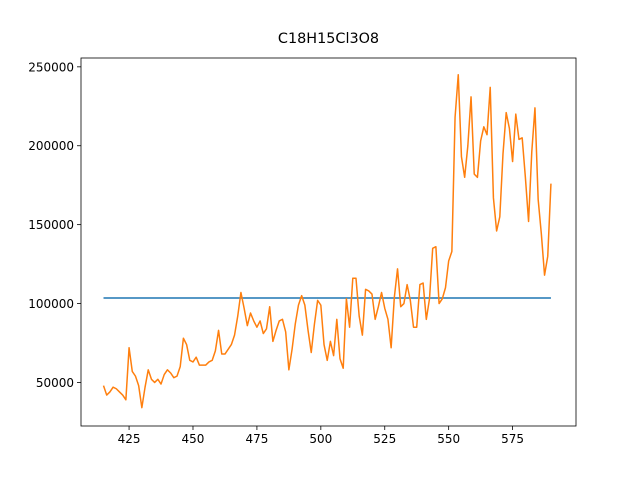 Image resolution: width=640 pixels, height=480 pixels. Describe the element at coordinates (51, 67) in the screenshot. I see `y-tick-label: 250000` at that location.